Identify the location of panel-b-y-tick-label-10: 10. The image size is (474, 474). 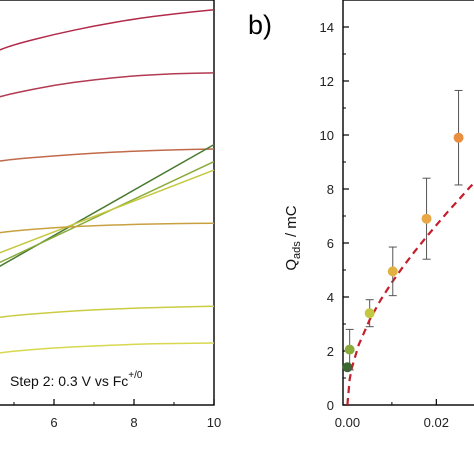
(327, 135).